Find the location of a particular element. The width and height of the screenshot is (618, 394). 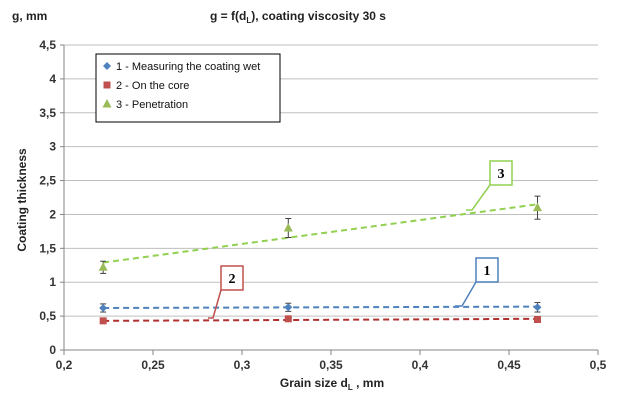

series-1-trendline is located at coordinates (320, 307).